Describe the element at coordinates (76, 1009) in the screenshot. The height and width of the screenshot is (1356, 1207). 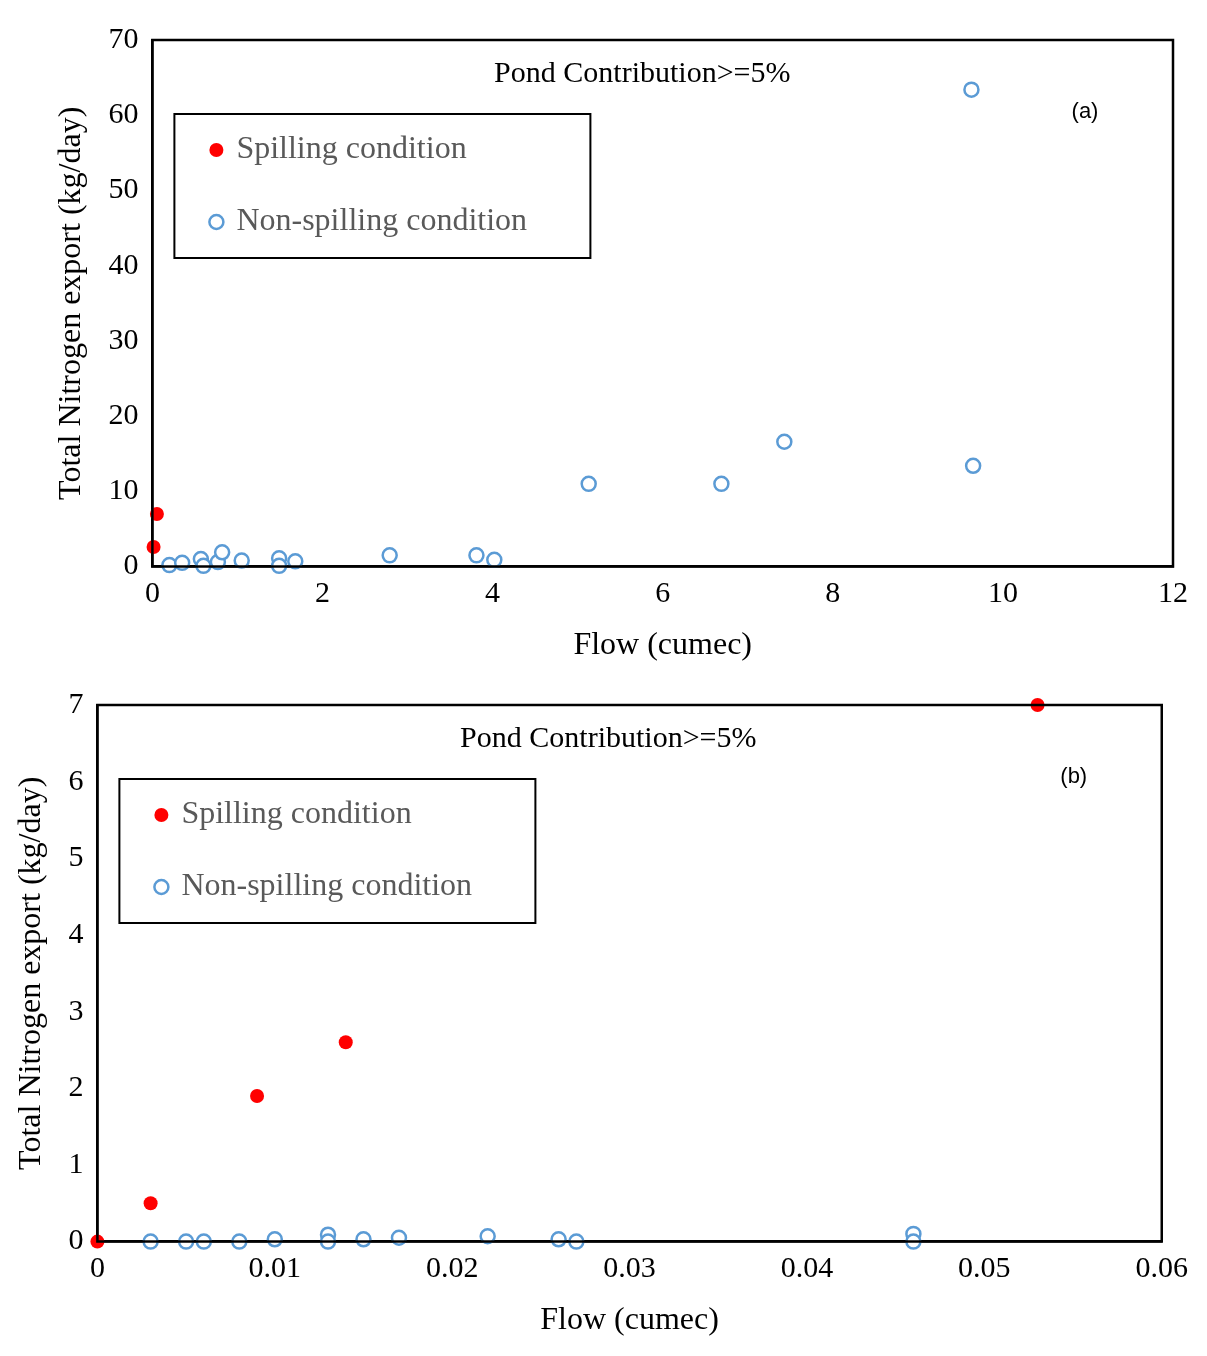
I see `y-tick-label: 3` at that location.